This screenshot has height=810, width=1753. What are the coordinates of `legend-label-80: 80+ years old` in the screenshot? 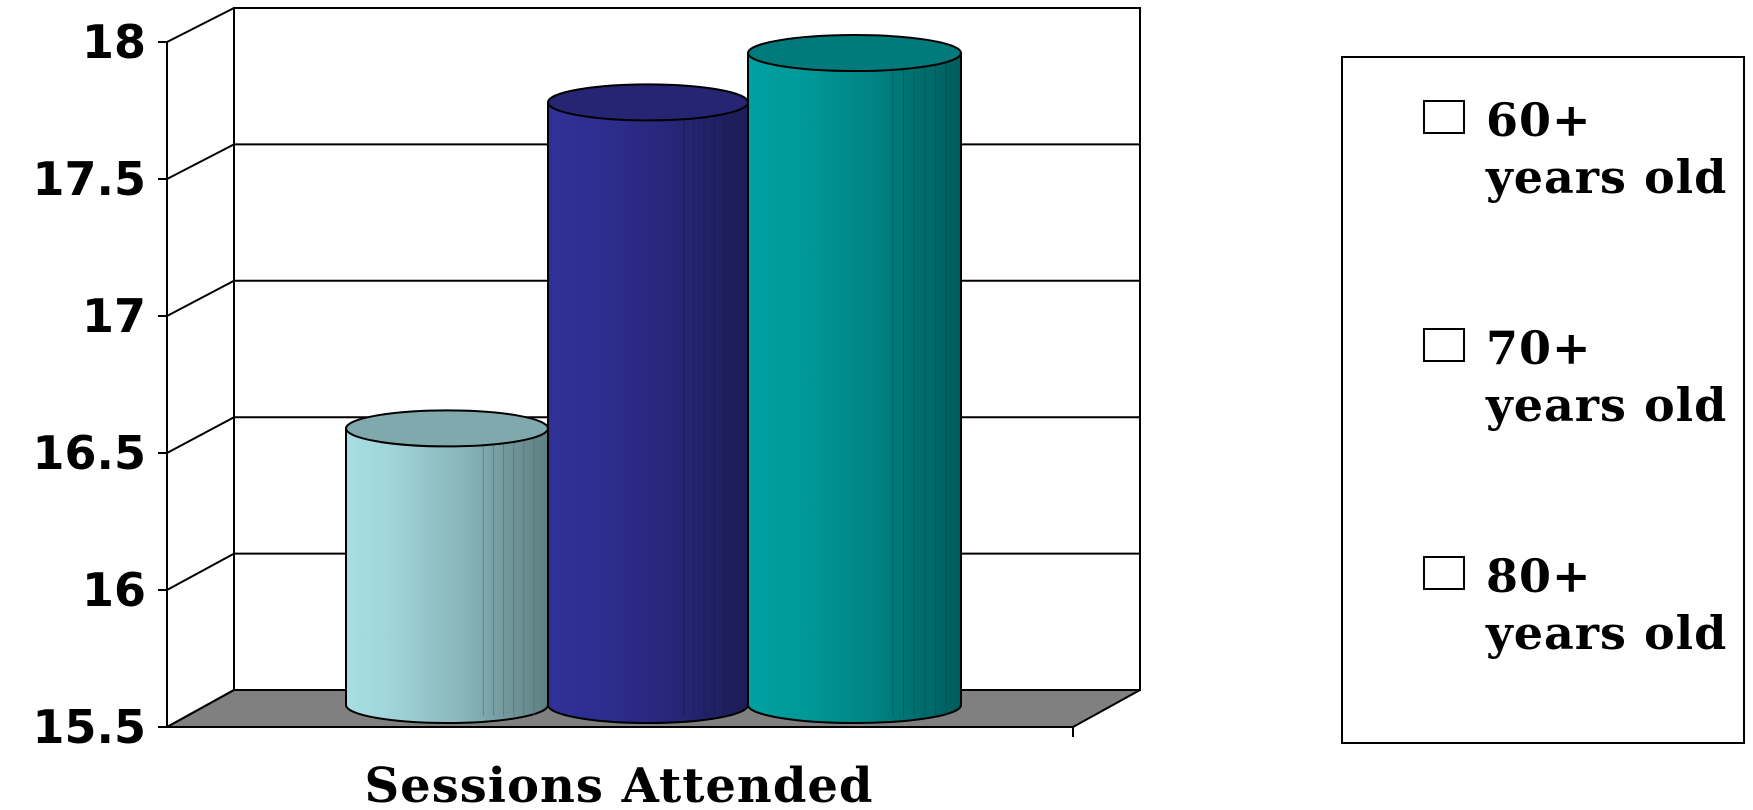 It's located at (1607, 604).